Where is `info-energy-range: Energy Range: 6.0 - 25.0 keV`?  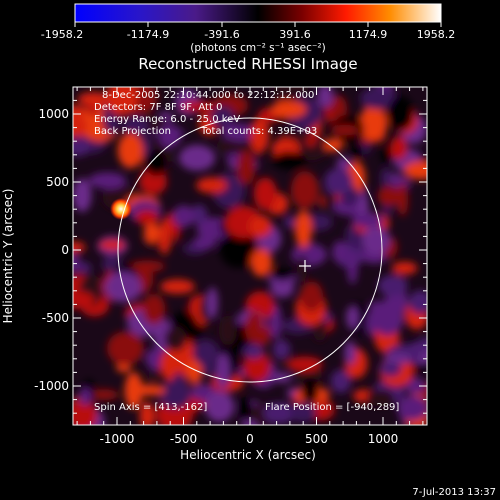 info-energy-range: Energy Range: 6.0 - 25.0 keV is located at coordinates (167, 119).